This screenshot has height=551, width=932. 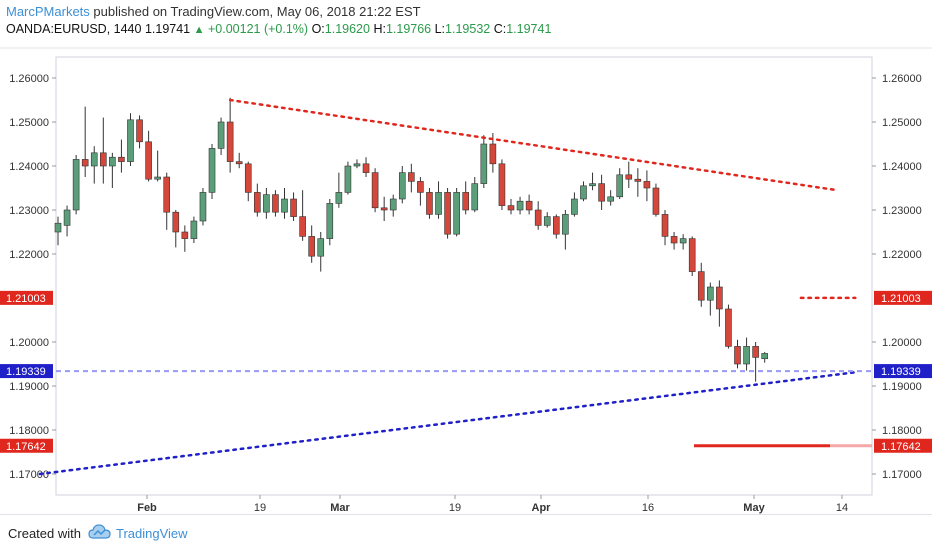 I want to click on x-tick-label: 19, so click(x=455, y=508).